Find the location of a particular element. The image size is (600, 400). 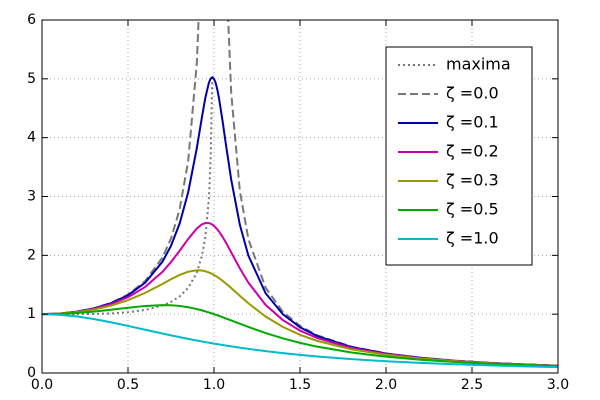

x-tick-label: 2.0 is located at coordinates (386, 385).